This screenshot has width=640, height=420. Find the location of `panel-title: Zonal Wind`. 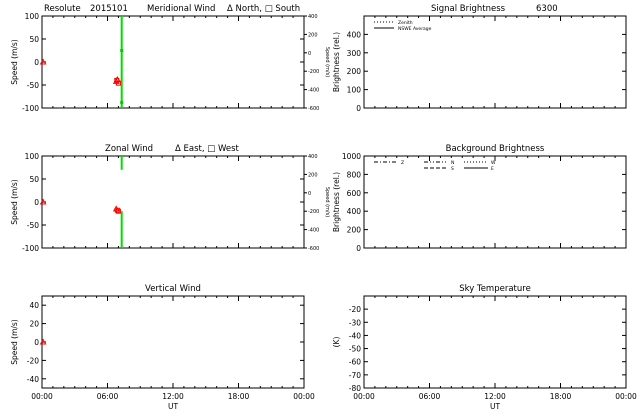

panel-title: Zonal Wind is located at coordinates (129, 149).